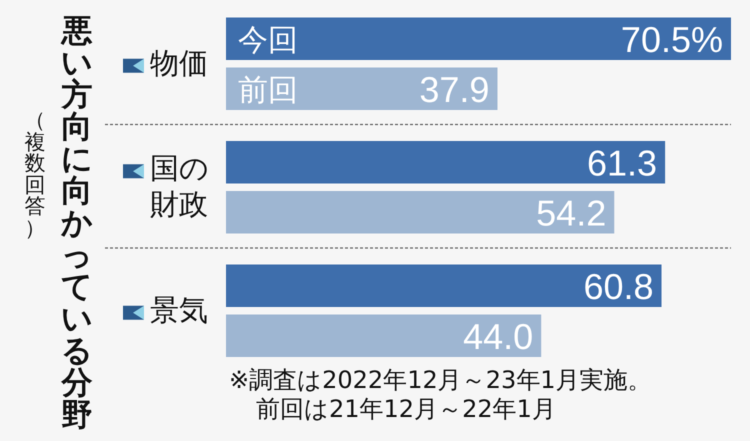  What do you see at coordinates (440, 380) in the screenshot?
I see `annotation: ※調査は2022年12月～23年1月実施。` at bounding box center [440, 380].